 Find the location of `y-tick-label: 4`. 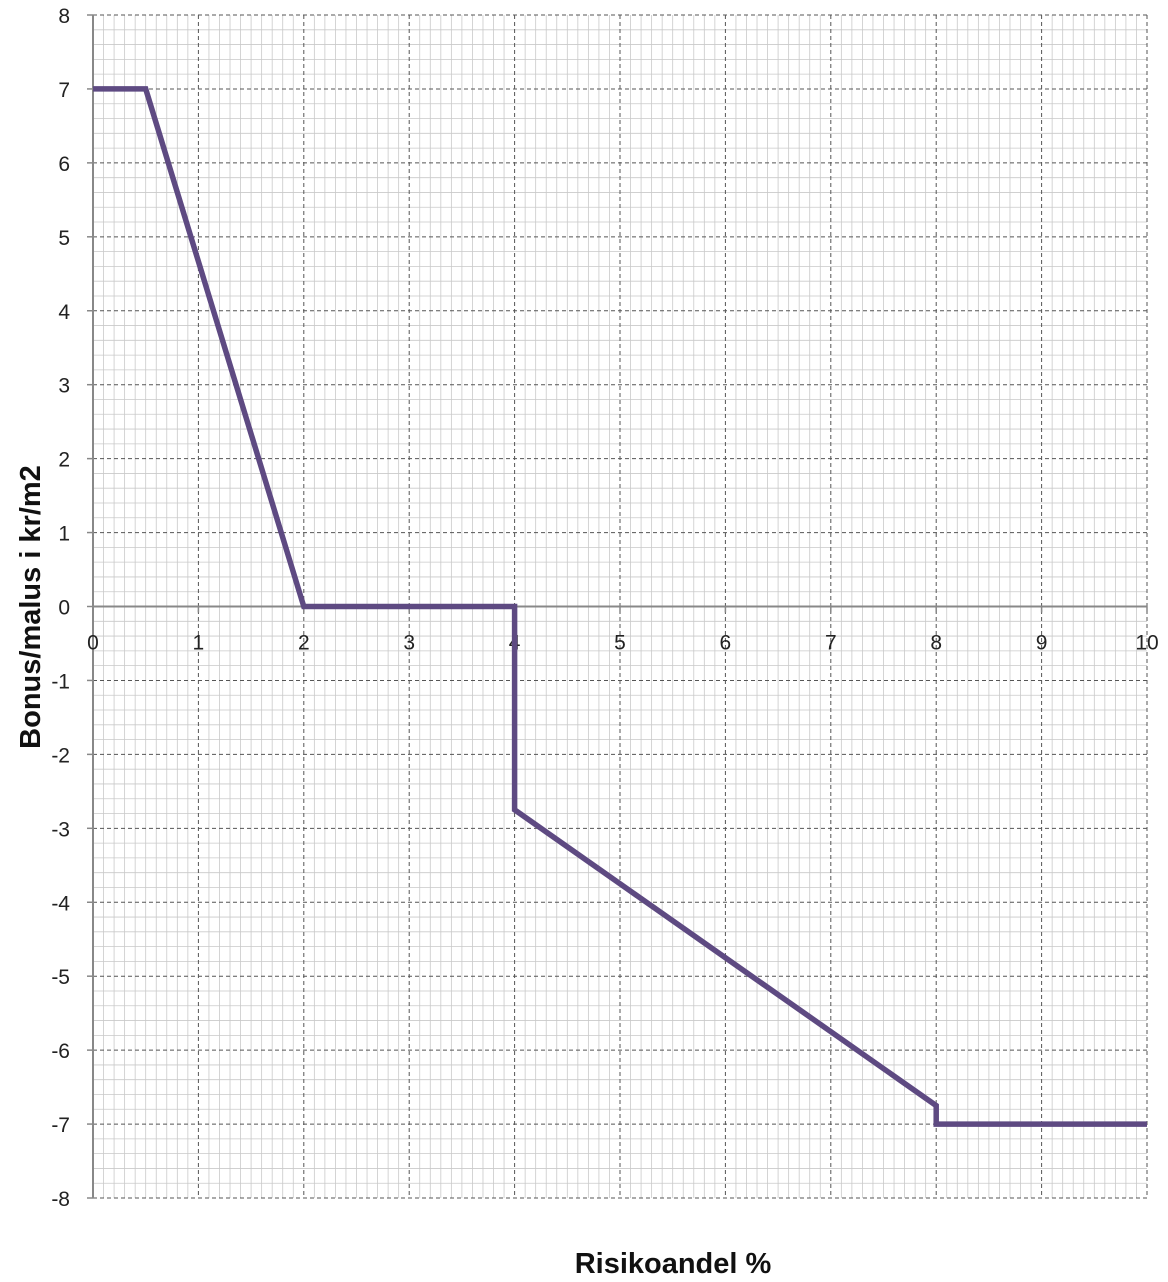

y-tick-label: 4 is located at coordinates (64, 312).